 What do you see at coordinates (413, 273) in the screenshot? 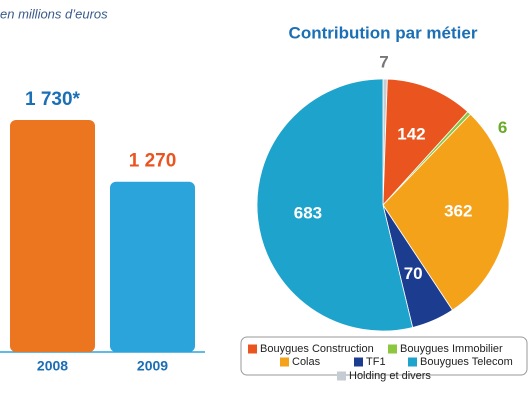
I see `data-label: 70` at bounding box center [413, 273].